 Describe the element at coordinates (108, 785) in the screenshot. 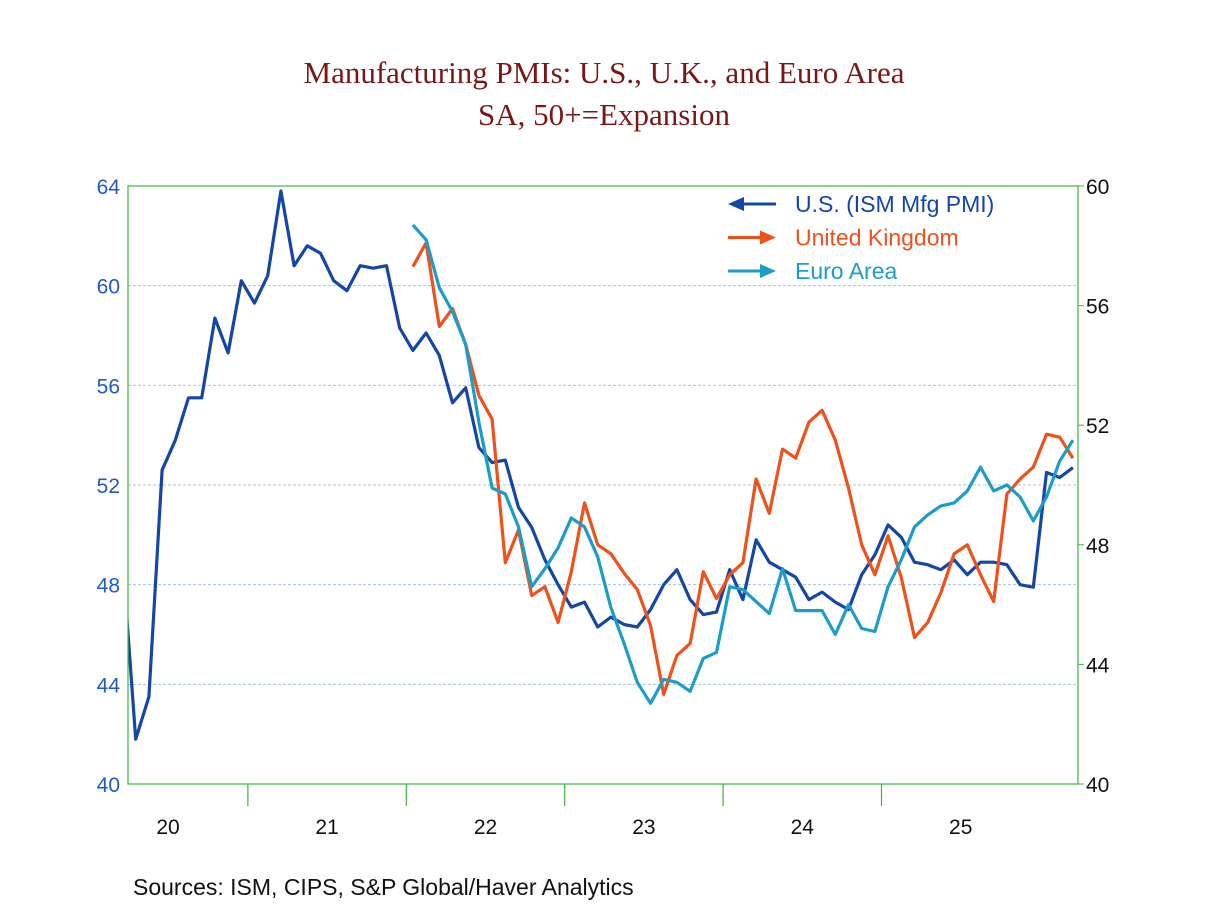

I see `left-axis-tick-label: 40` at that location.